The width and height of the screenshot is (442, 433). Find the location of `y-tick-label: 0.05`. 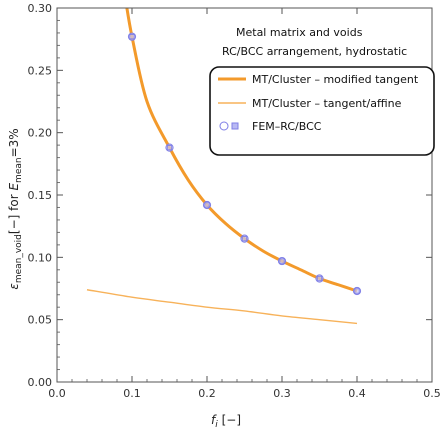

y-tick-label: 0.05 is located at coordinates (40, 320).